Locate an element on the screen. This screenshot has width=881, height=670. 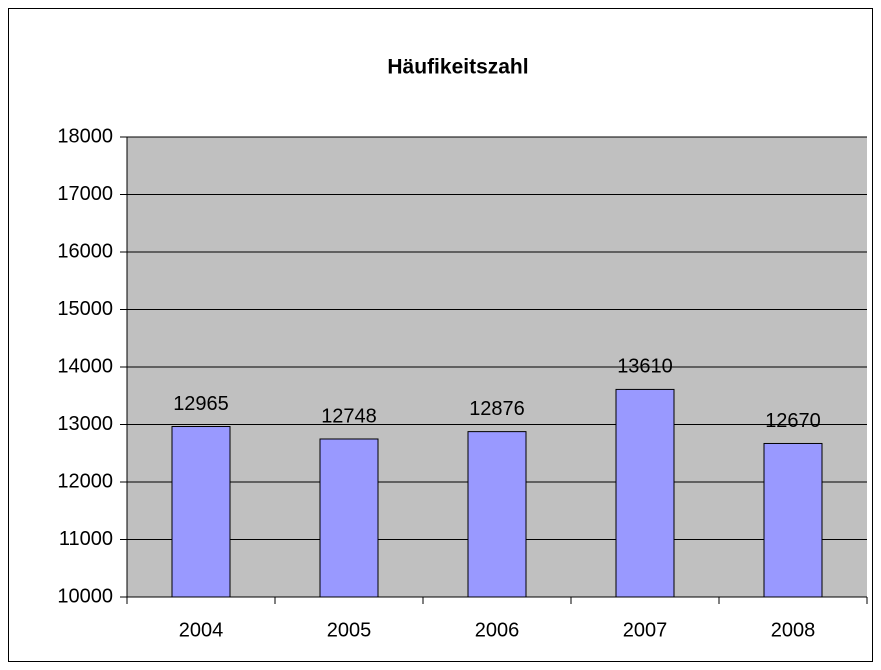
y-tick-label: 18000 is located at coordinates (85, 136).